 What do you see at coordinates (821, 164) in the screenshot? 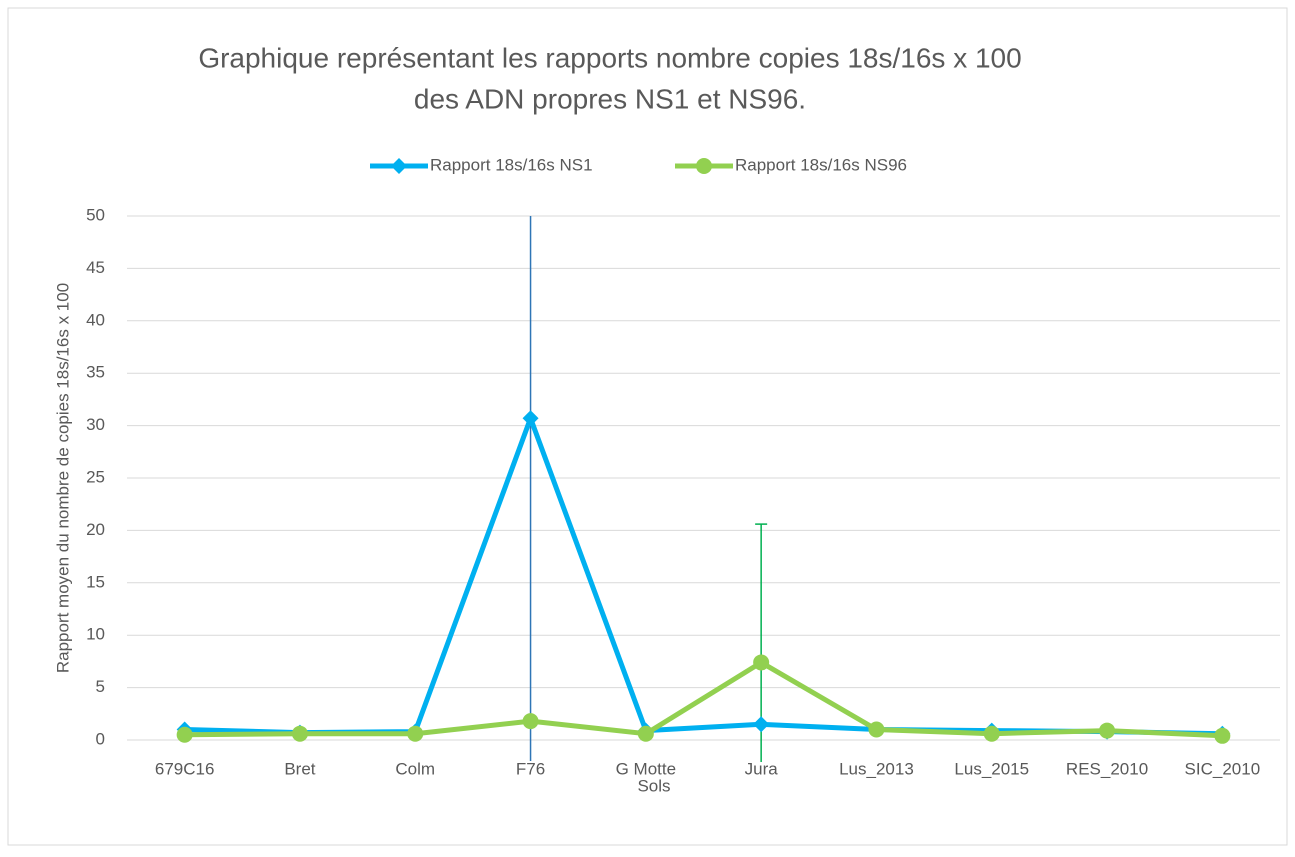
I see `legend-label: Rapport 18s/16s NS96` at bounding box center [821, 164].